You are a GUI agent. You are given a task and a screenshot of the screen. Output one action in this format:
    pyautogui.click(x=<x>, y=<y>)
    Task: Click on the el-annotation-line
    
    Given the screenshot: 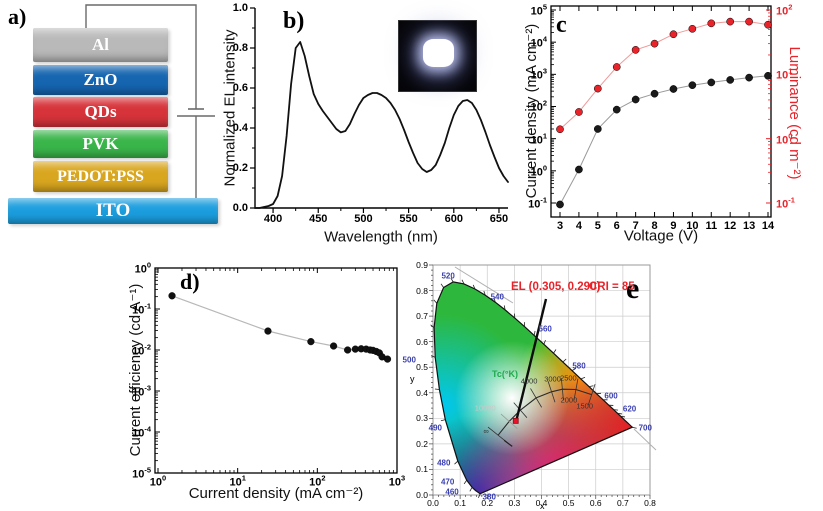 What is the action you would take?
    pyautogui.click(x=531, y=359)
    